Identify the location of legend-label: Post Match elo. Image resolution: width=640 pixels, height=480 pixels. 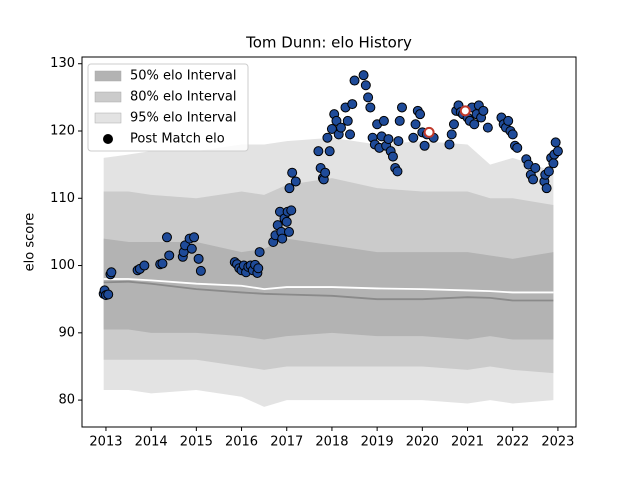
(177, 139).